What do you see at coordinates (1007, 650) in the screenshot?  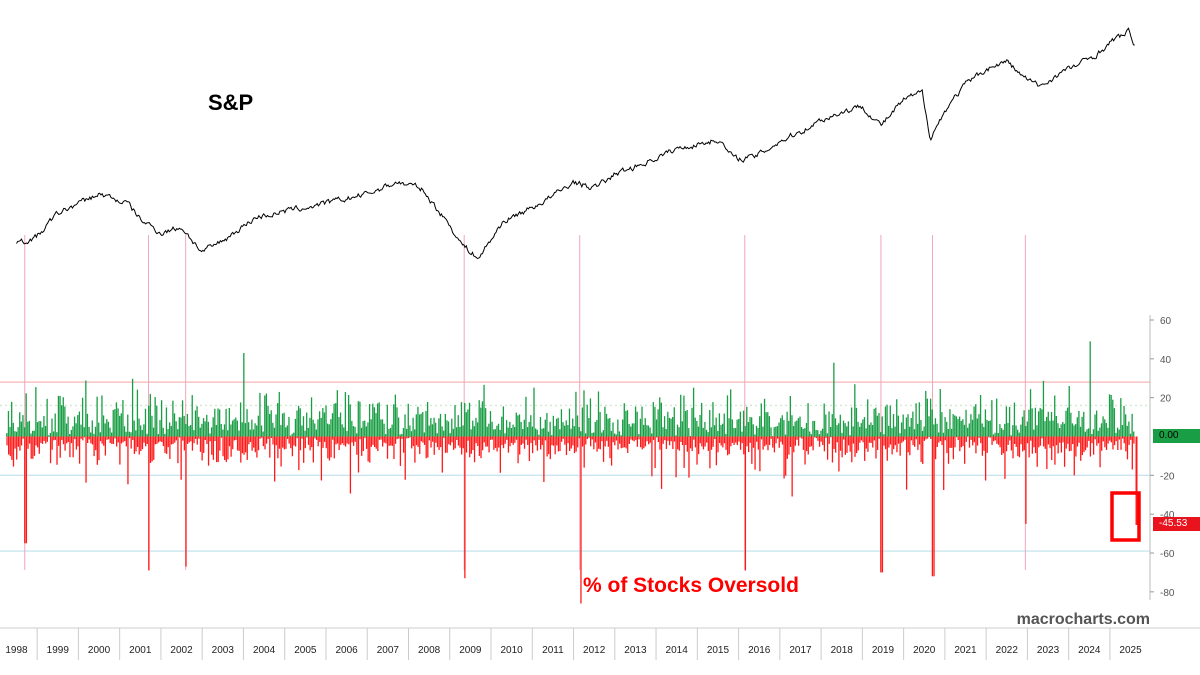 I see `year-label: 2022` at bounding box center [1007, 650].